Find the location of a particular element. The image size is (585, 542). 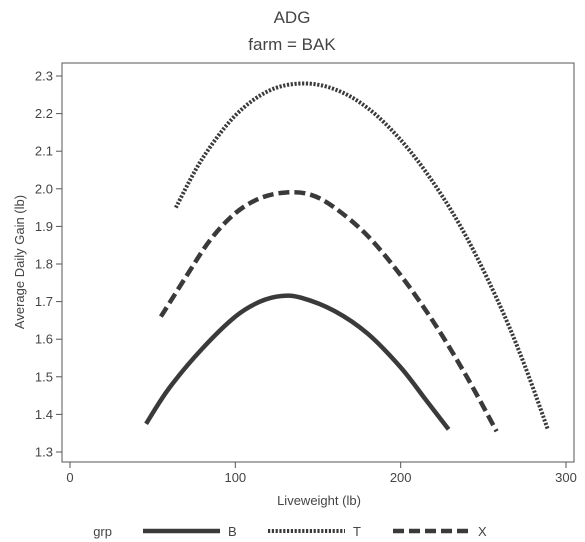

legend: grp B T X is located at coordinates (290, 531).